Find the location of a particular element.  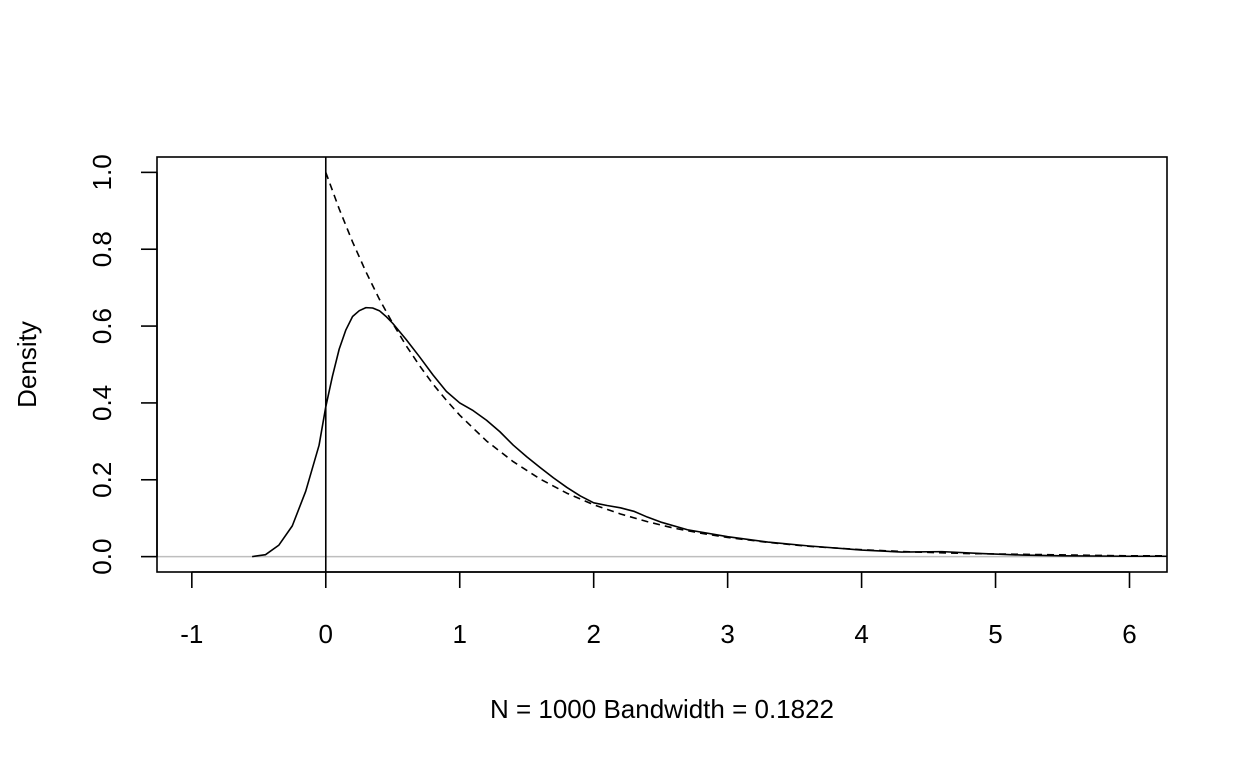

y-tick-label: 0.2 is located at coordinates (102, 480).